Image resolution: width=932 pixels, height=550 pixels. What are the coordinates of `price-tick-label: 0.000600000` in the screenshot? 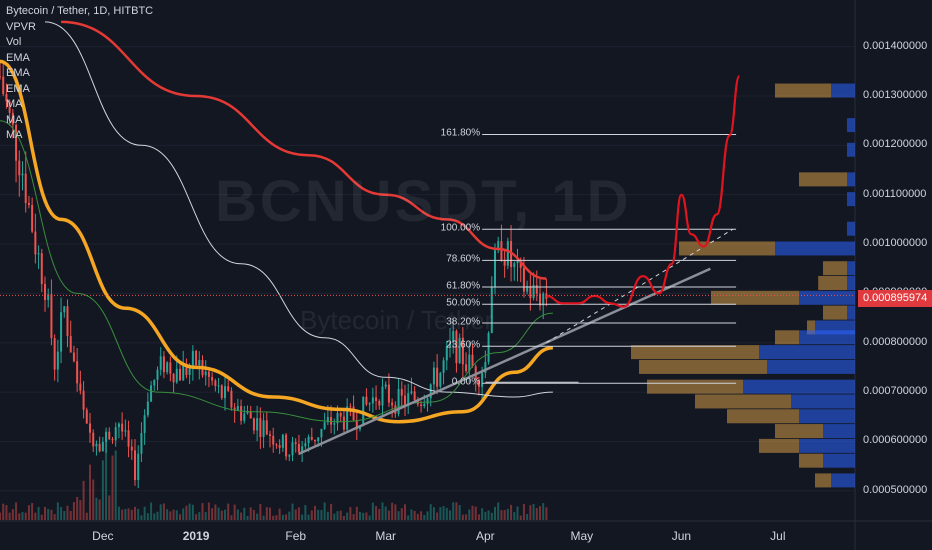 It's located at (895, 440).